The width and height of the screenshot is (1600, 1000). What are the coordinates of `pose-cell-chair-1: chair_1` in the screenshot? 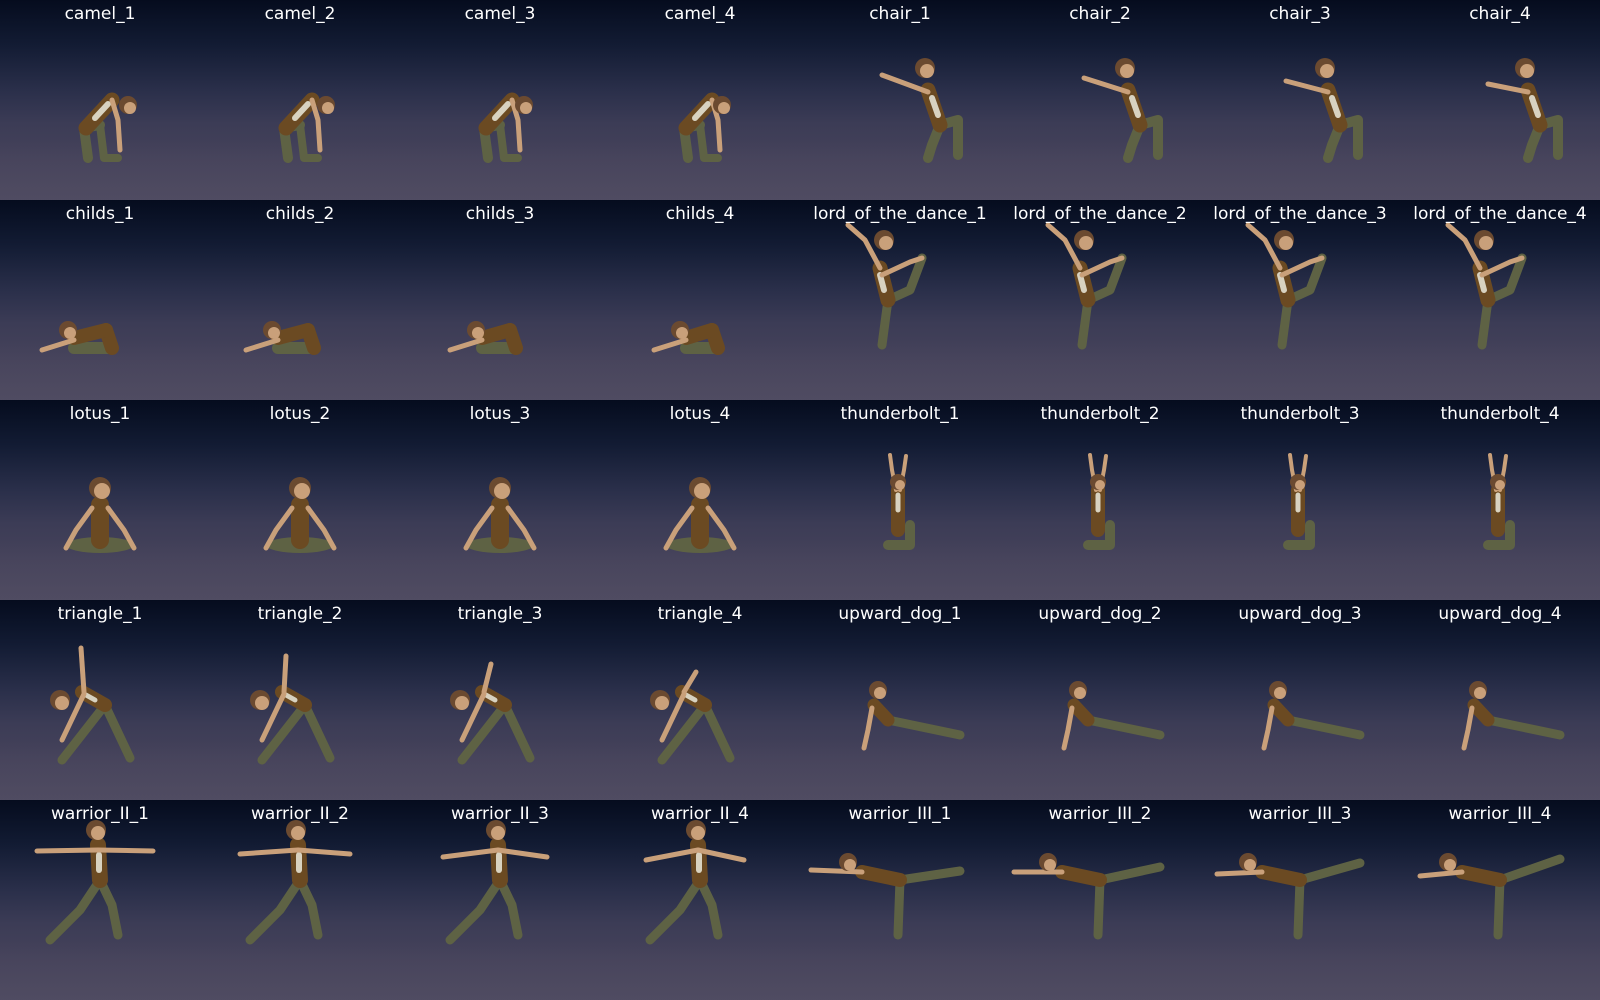 It's located at (900, 100).